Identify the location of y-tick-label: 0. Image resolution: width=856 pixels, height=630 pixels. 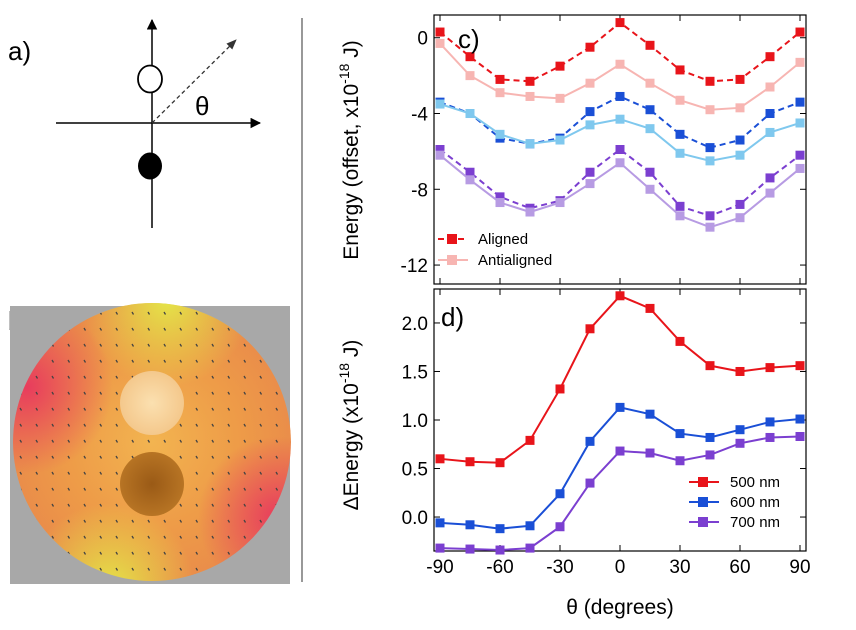
(422, 39).